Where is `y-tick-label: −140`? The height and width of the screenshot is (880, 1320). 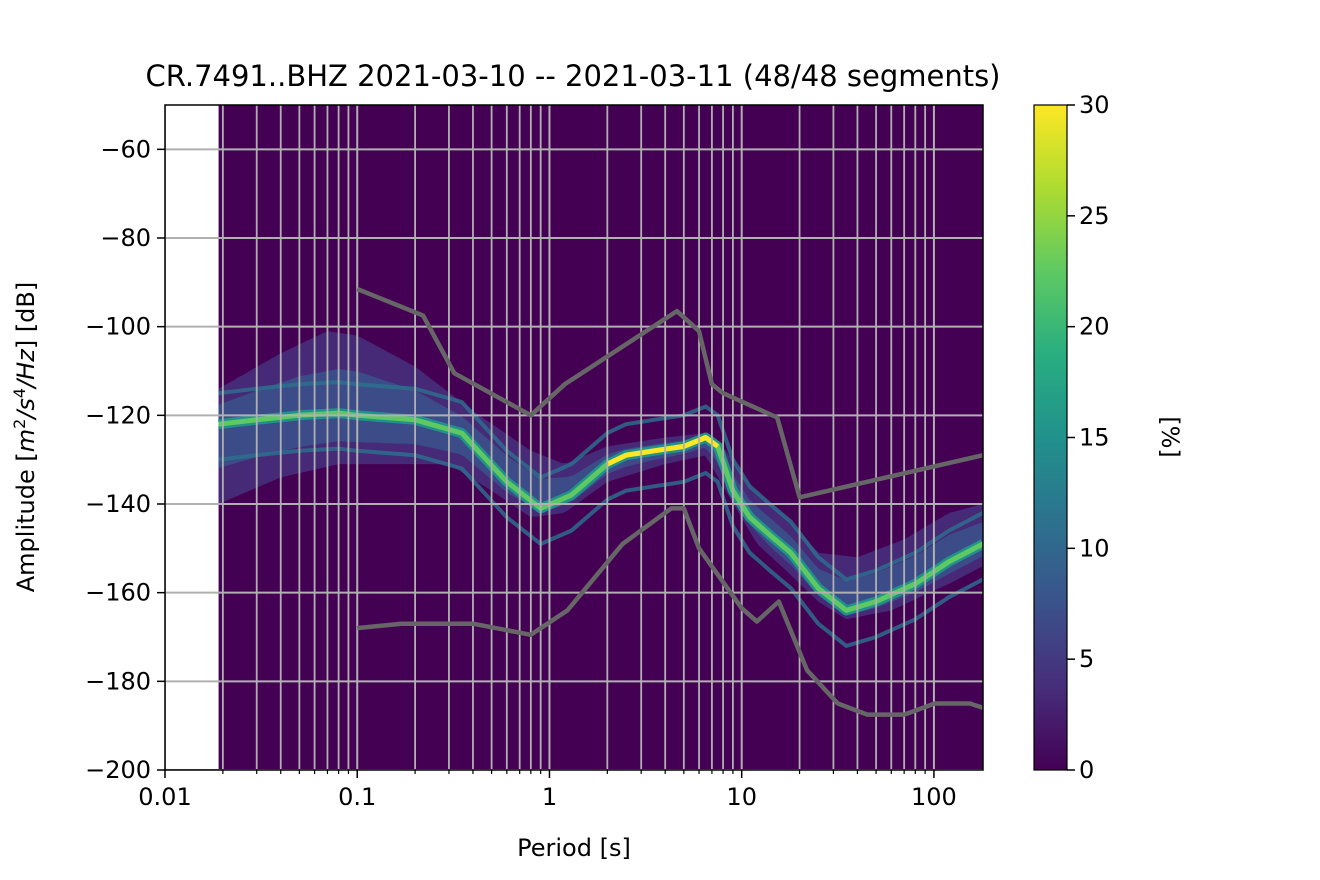 y-tick-label: −140 is located at coordinates (118, 504).